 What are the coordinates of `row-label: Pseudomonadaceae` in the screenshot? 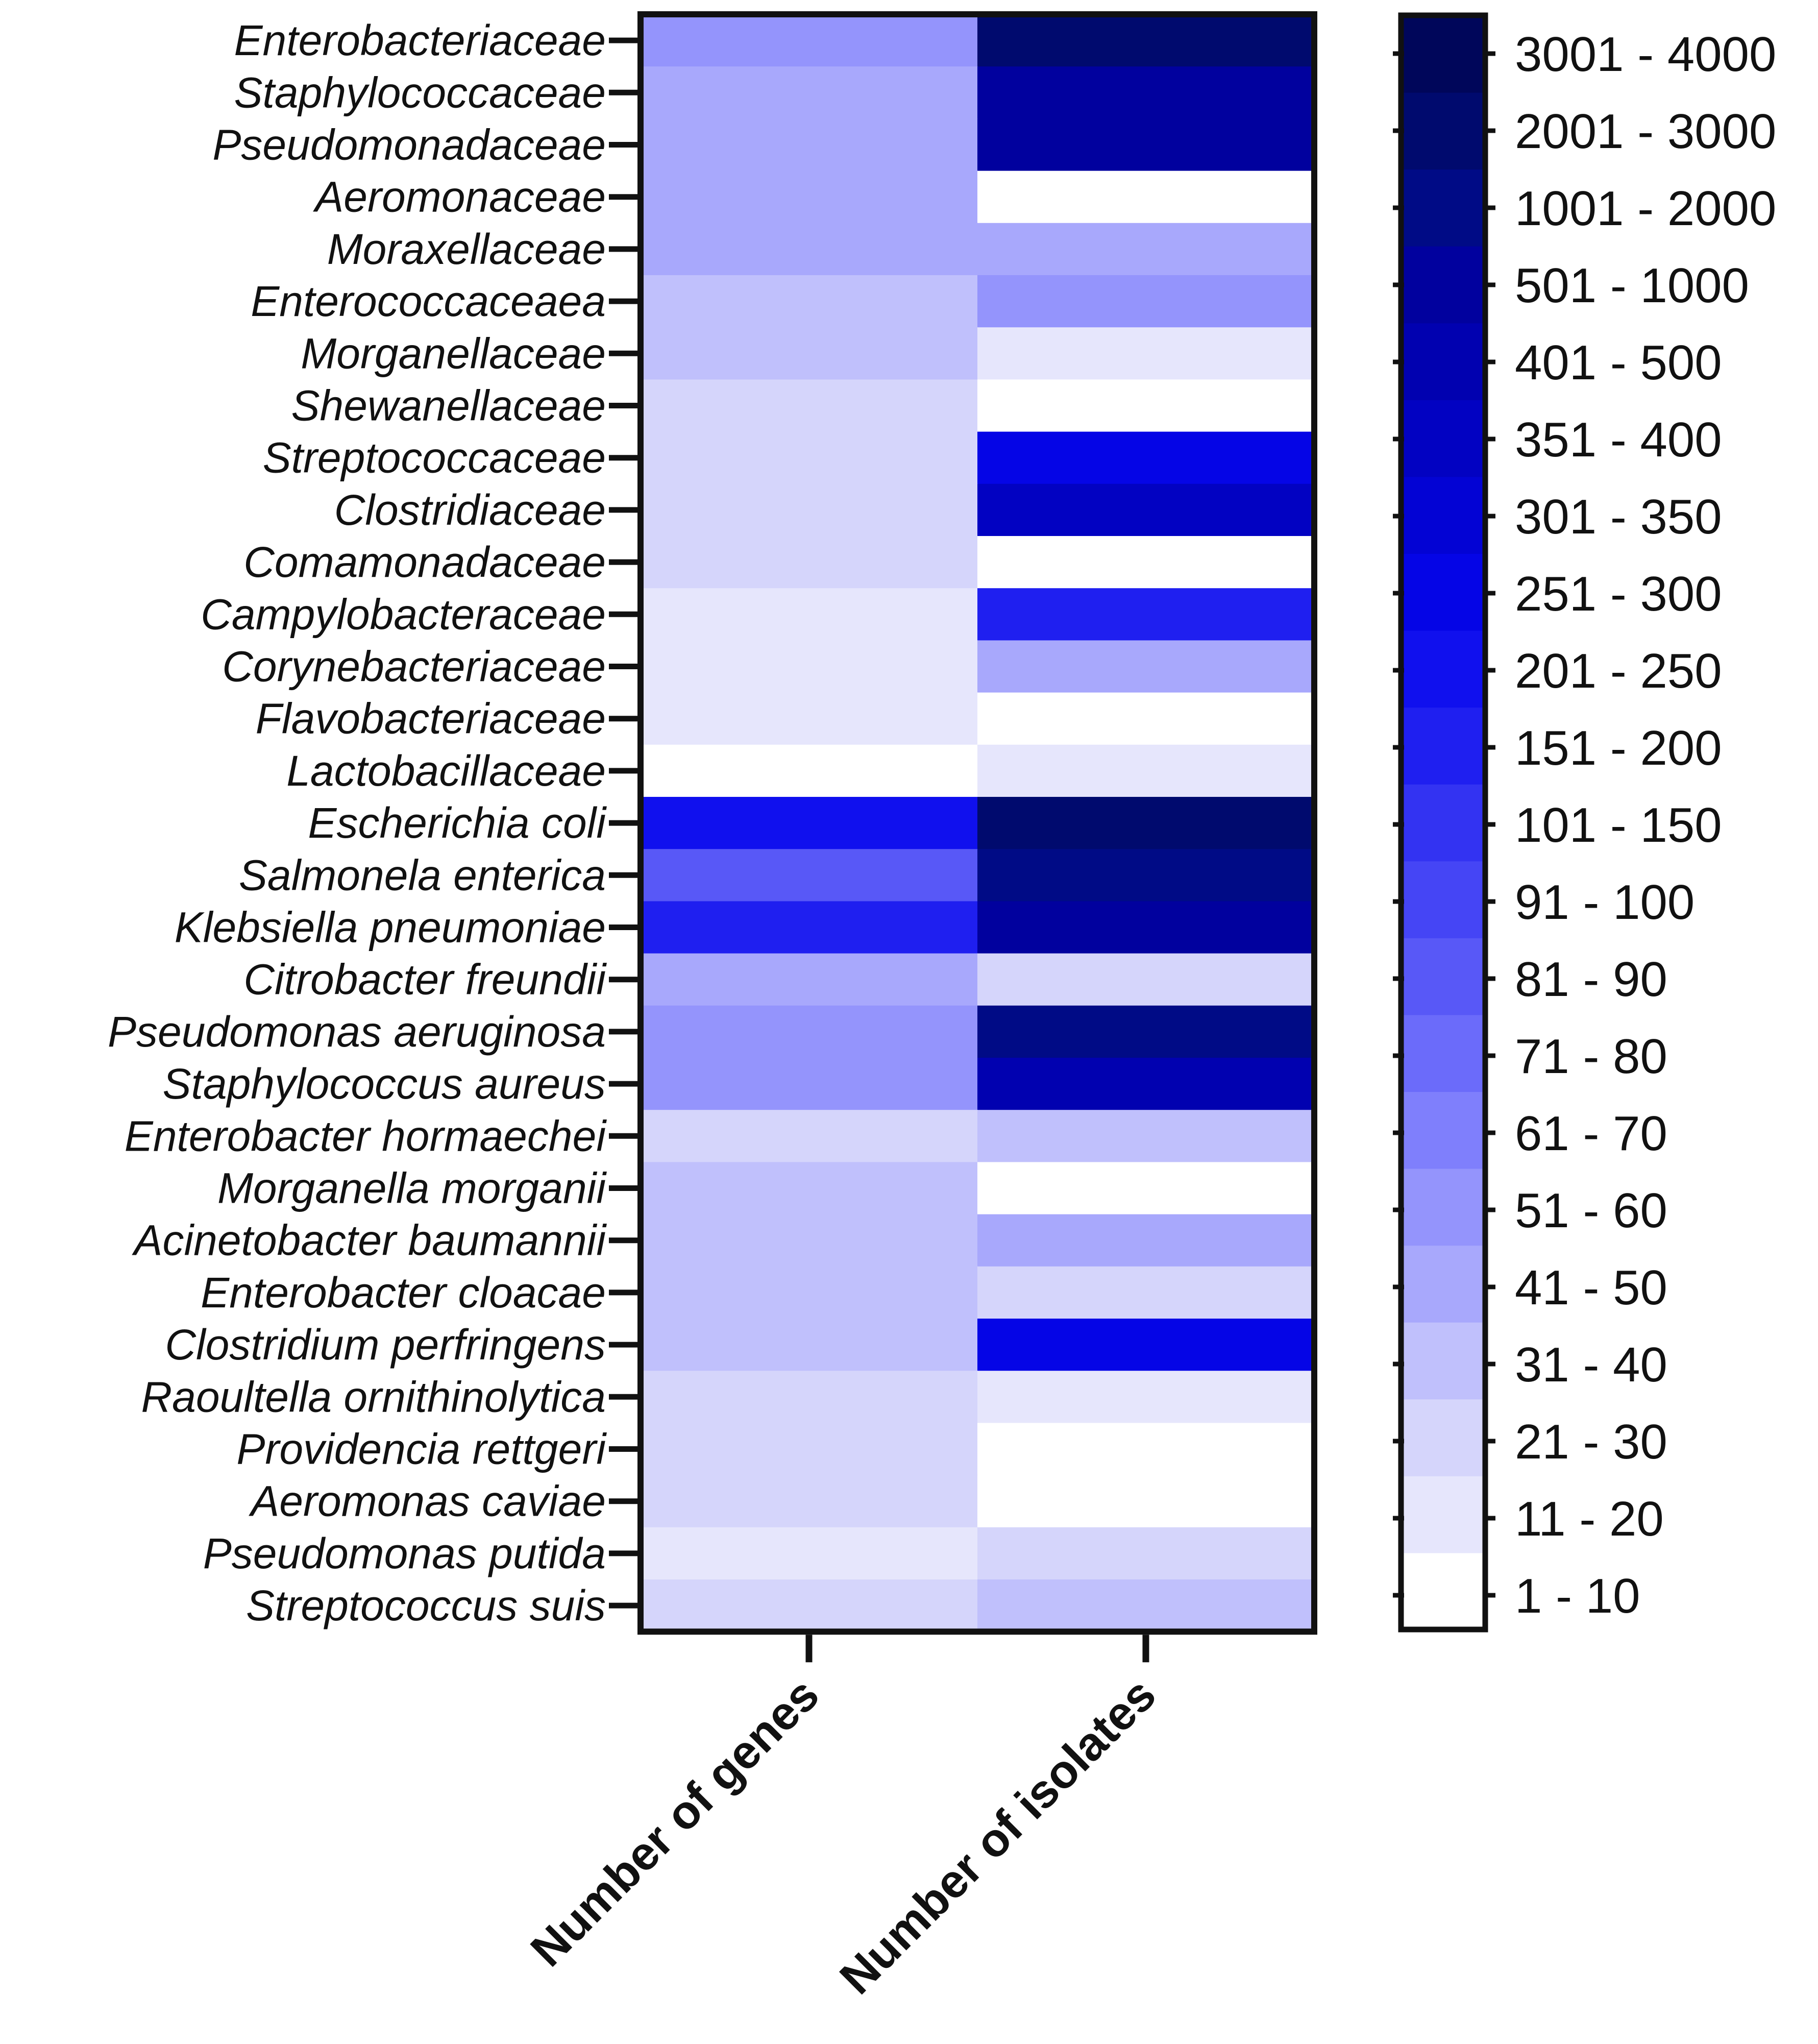 It's located at (409, 145).